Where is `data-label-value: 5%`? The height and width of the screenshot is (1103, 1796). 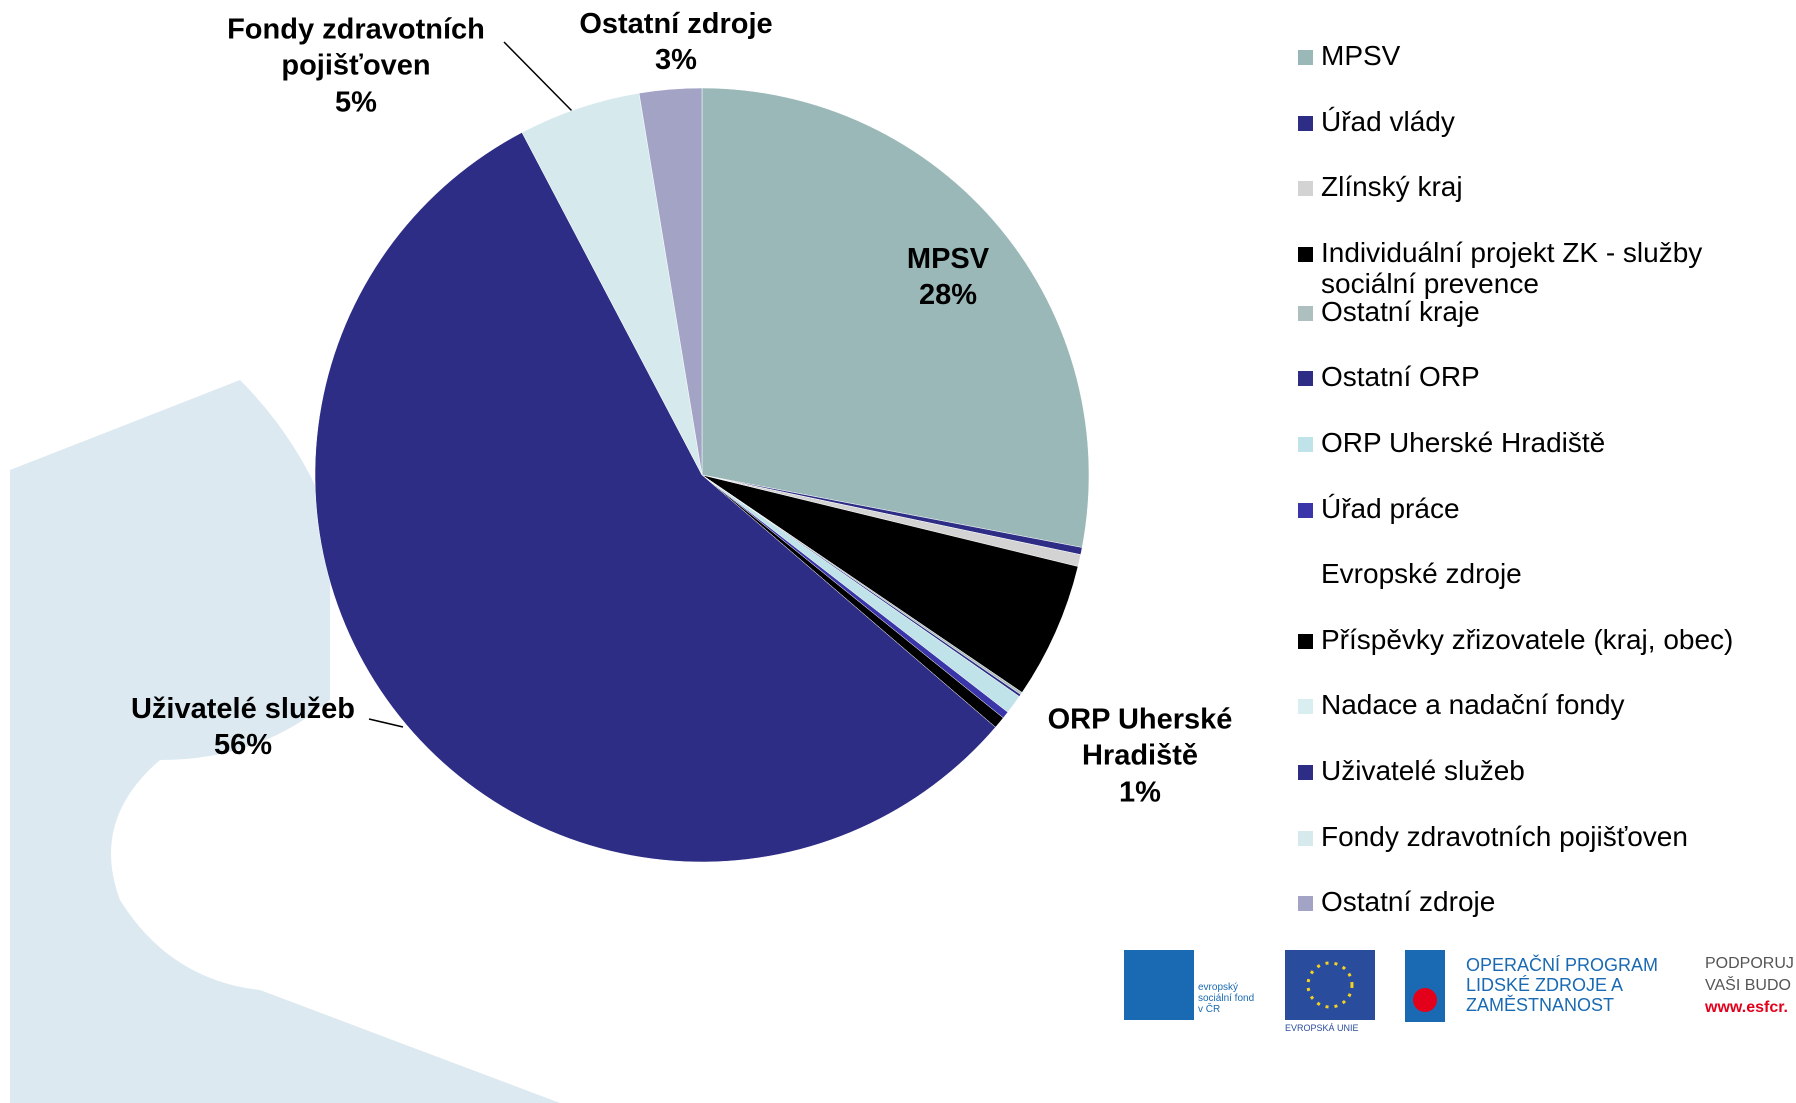 data-label-value: 5% is located at coordinates (356, 102).